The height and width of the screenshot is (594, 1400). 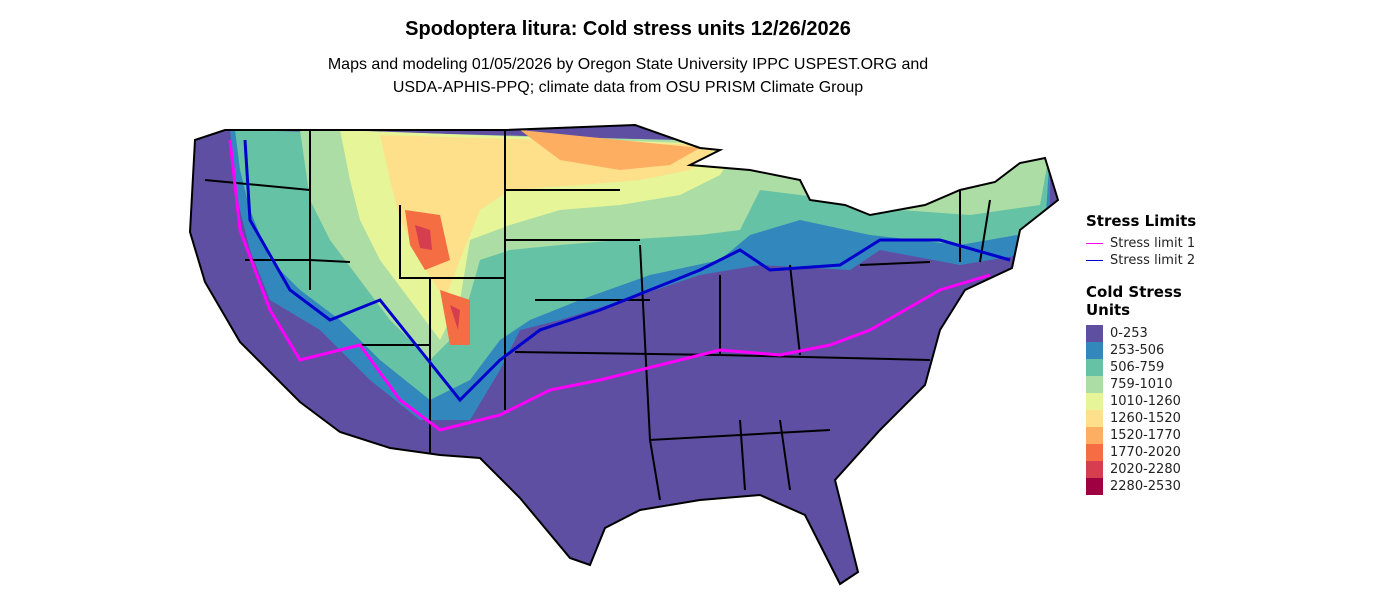 I want to click on legend-label: 1010-1260, so click(x=1145, y=401).